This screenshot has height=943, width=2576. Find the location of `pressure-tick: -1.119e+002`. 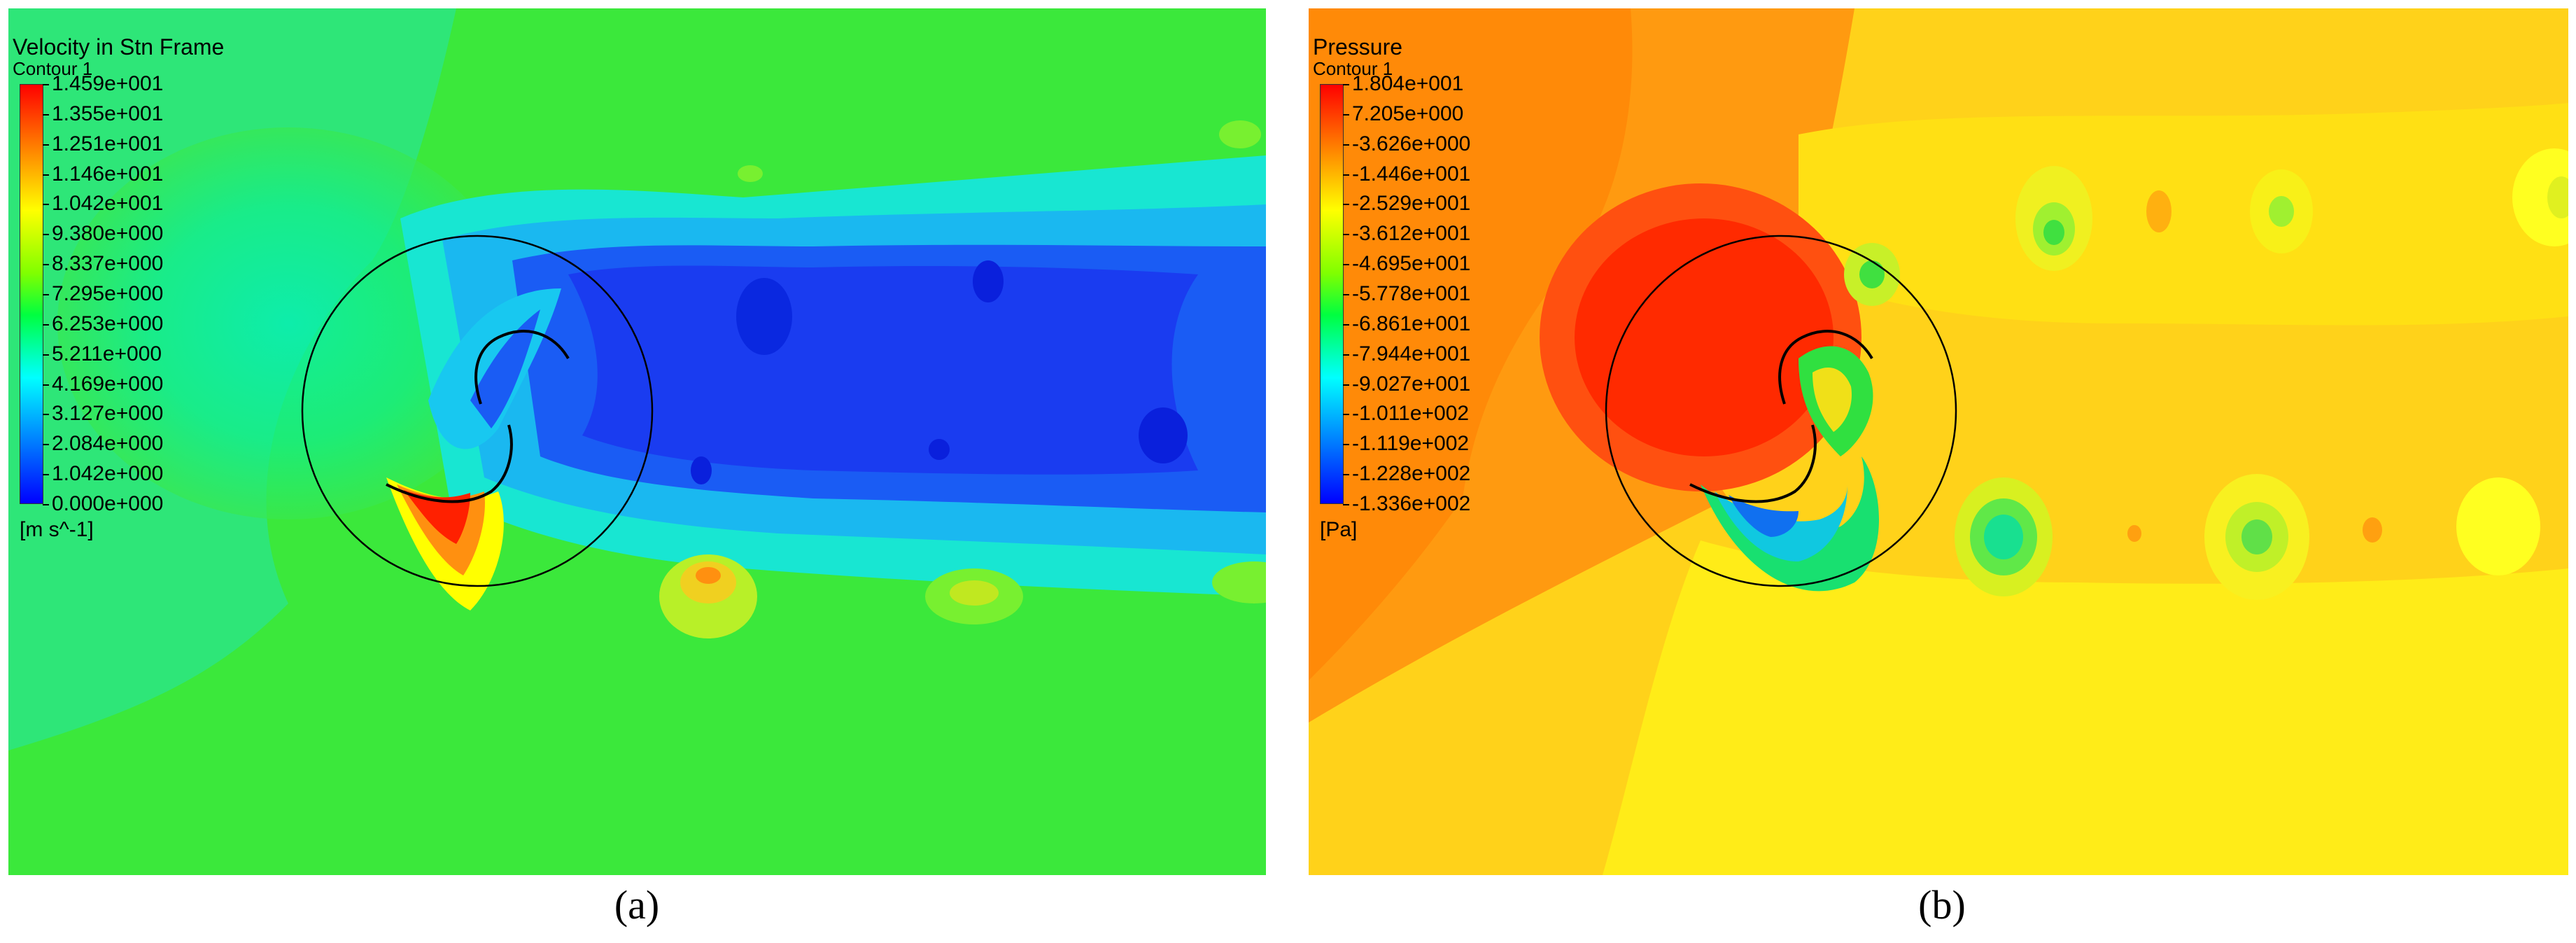

pressure-tick: -1.119e+002 is located at coordinates (1406, 444).